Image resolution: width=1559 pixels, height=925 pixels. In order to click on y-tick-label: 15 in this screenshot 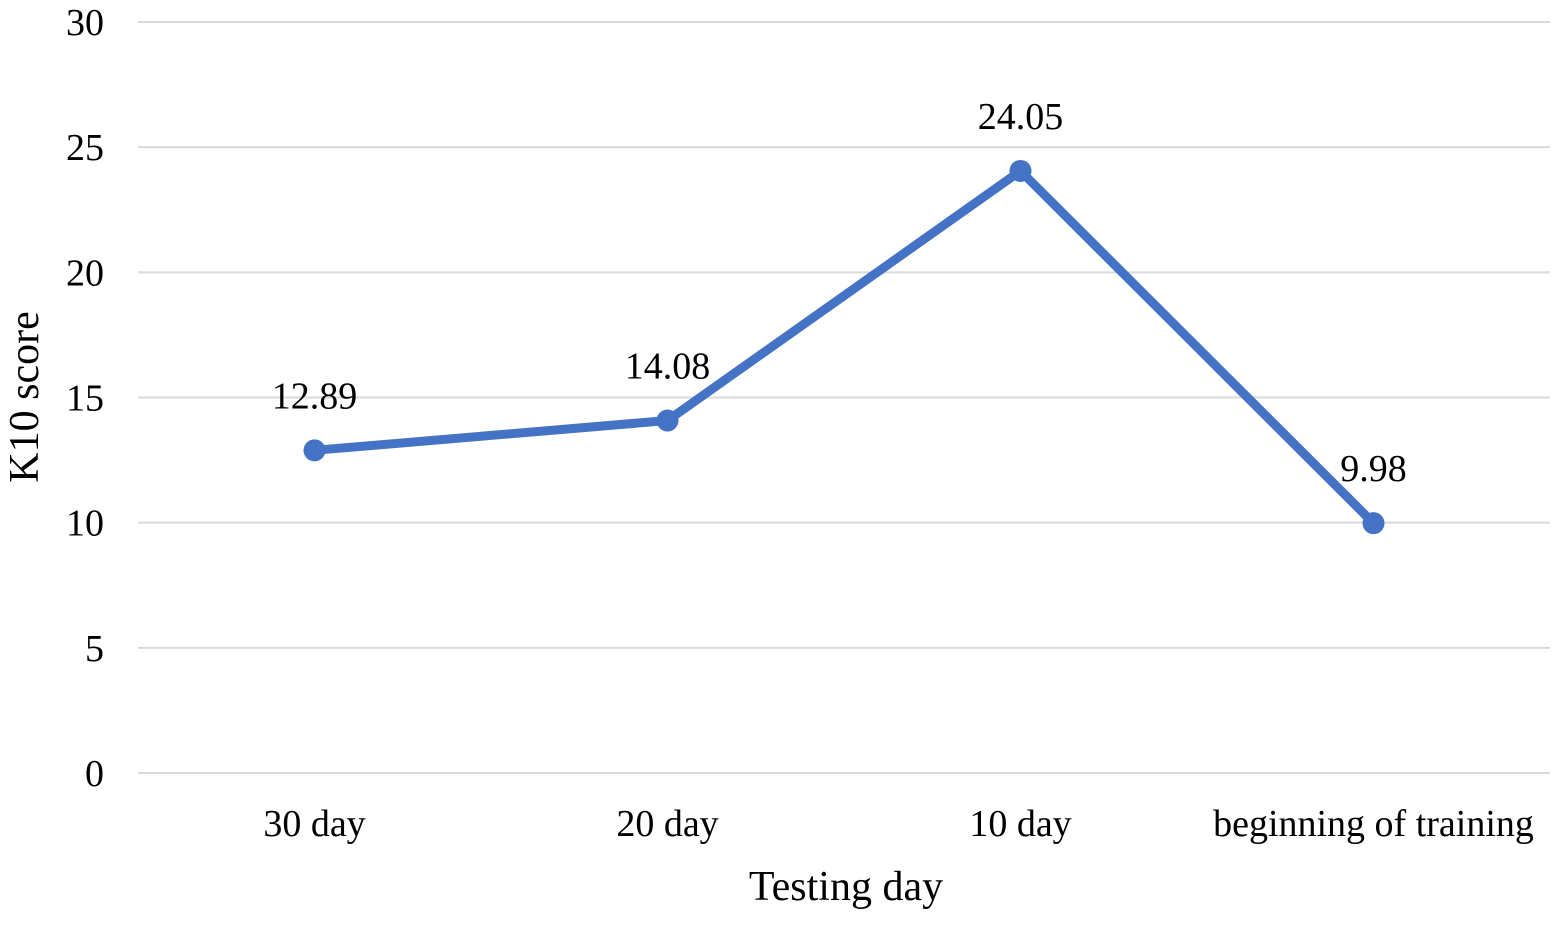, I will do `click(85, 399)`.